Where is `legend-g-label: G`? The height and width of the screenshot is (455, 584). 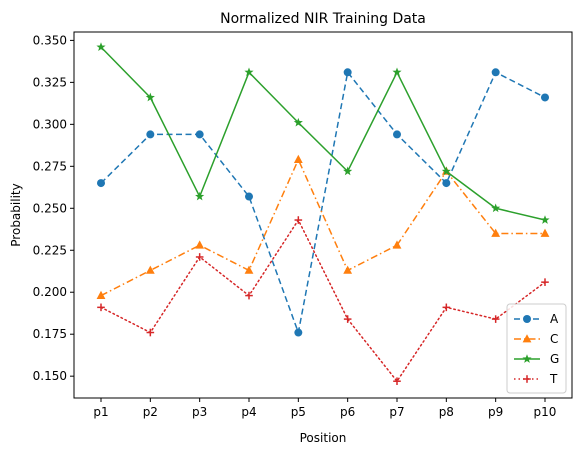 legend-g-label: G is located at coordinates (554, 359).